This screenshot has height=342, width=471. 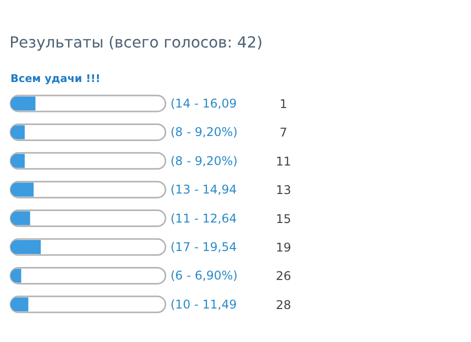 I want to click on data-label: (14 - 16,09, so click(x=203, y=103).